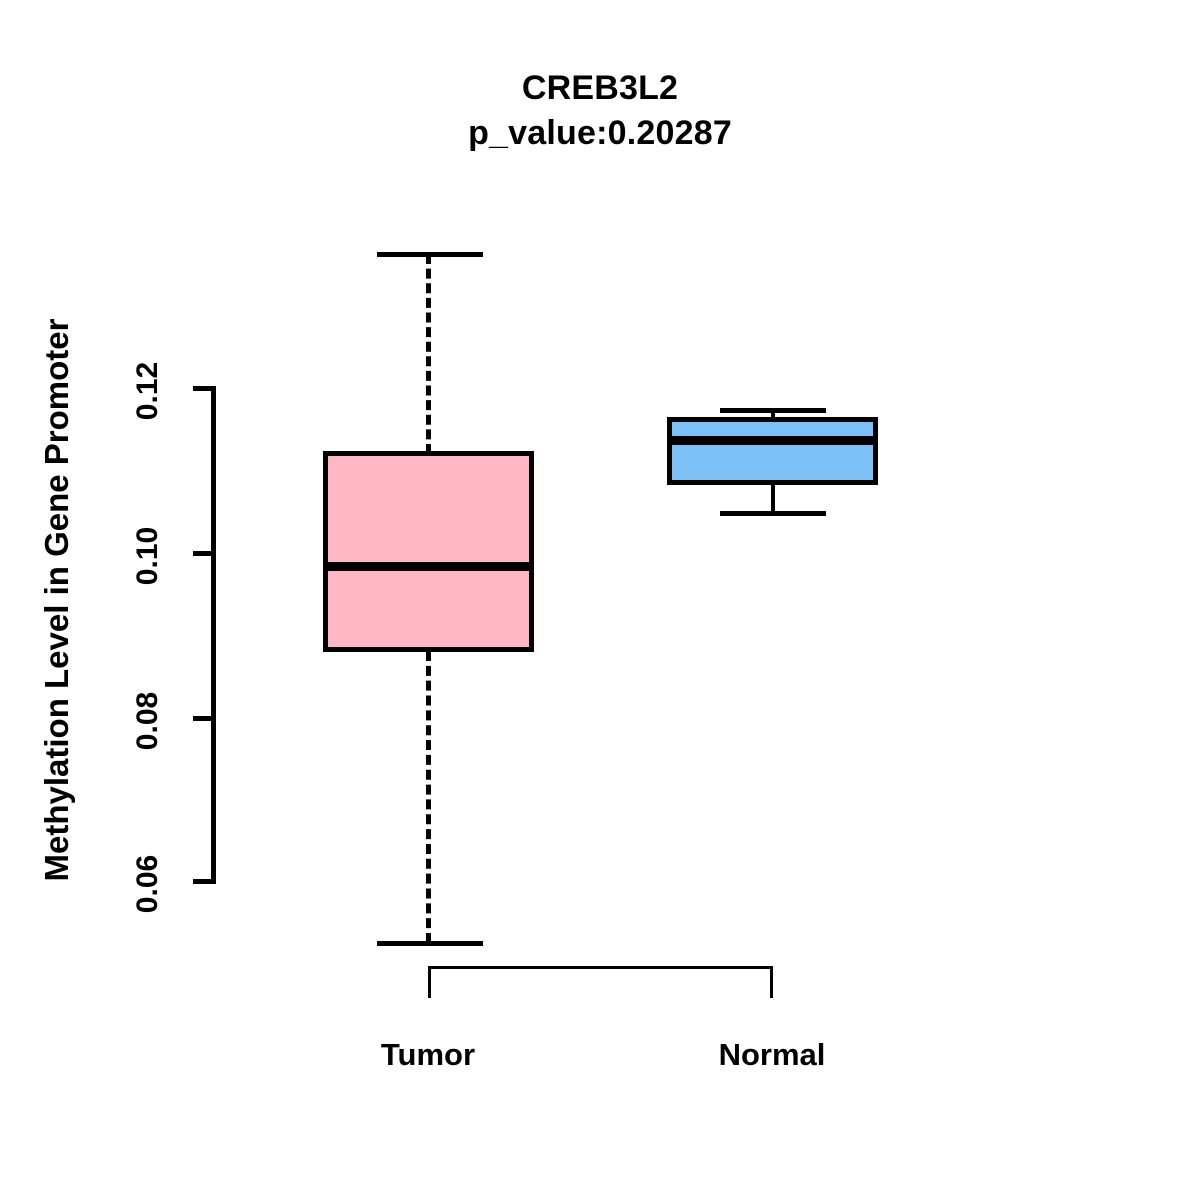  Describe the element at coordinates (428, 354) in the screenshot. I see `tumor-upper-whisker-line` at that location.